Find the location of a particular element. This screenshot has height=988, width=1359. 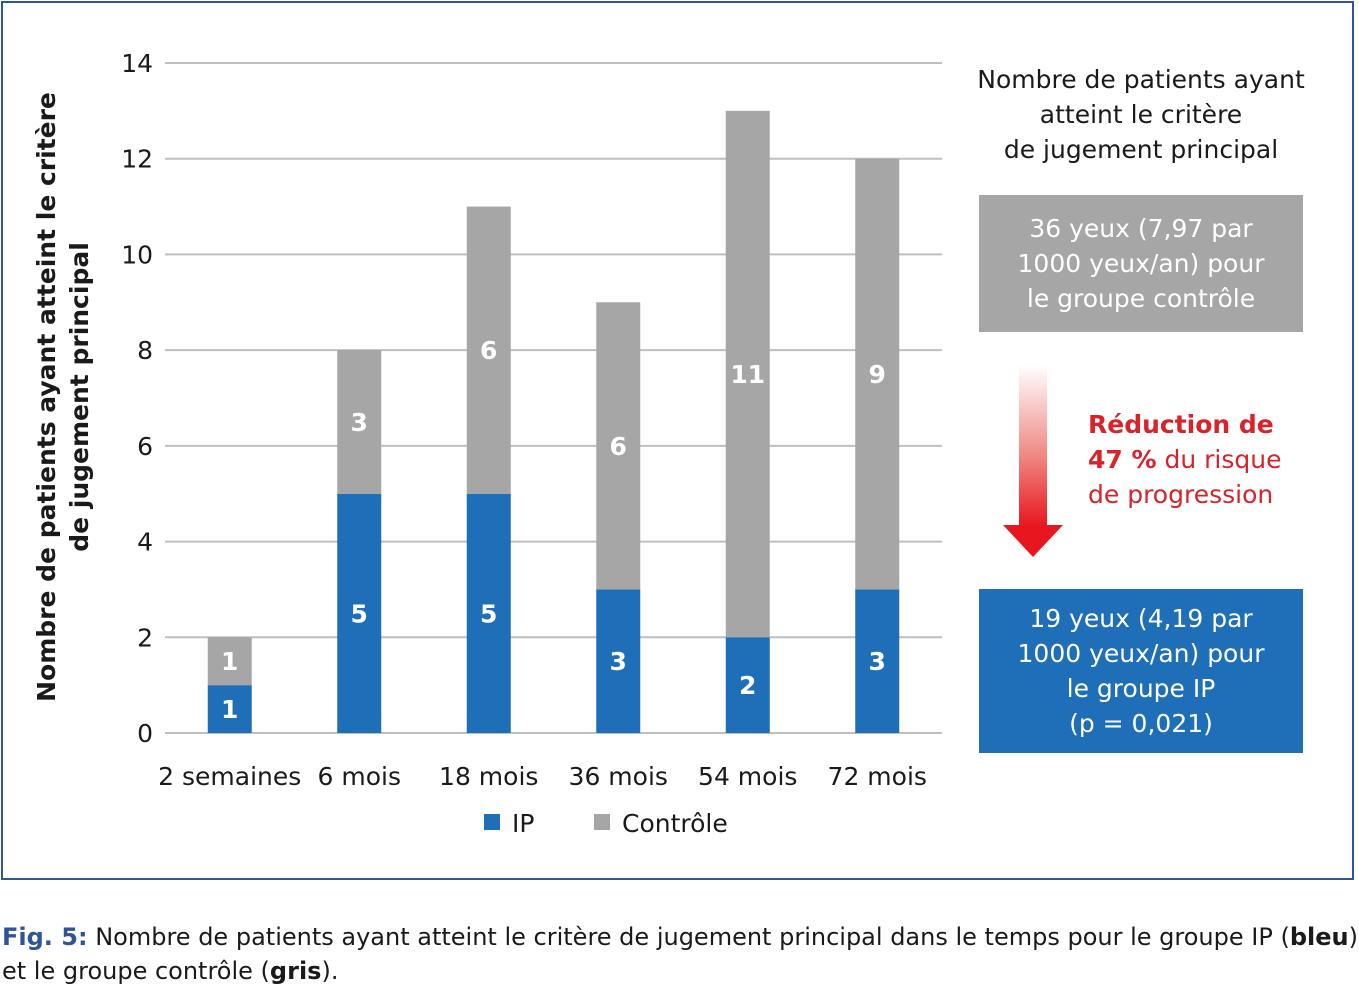

caption-label: Fig. 5: is located at coordinates (45, 937).